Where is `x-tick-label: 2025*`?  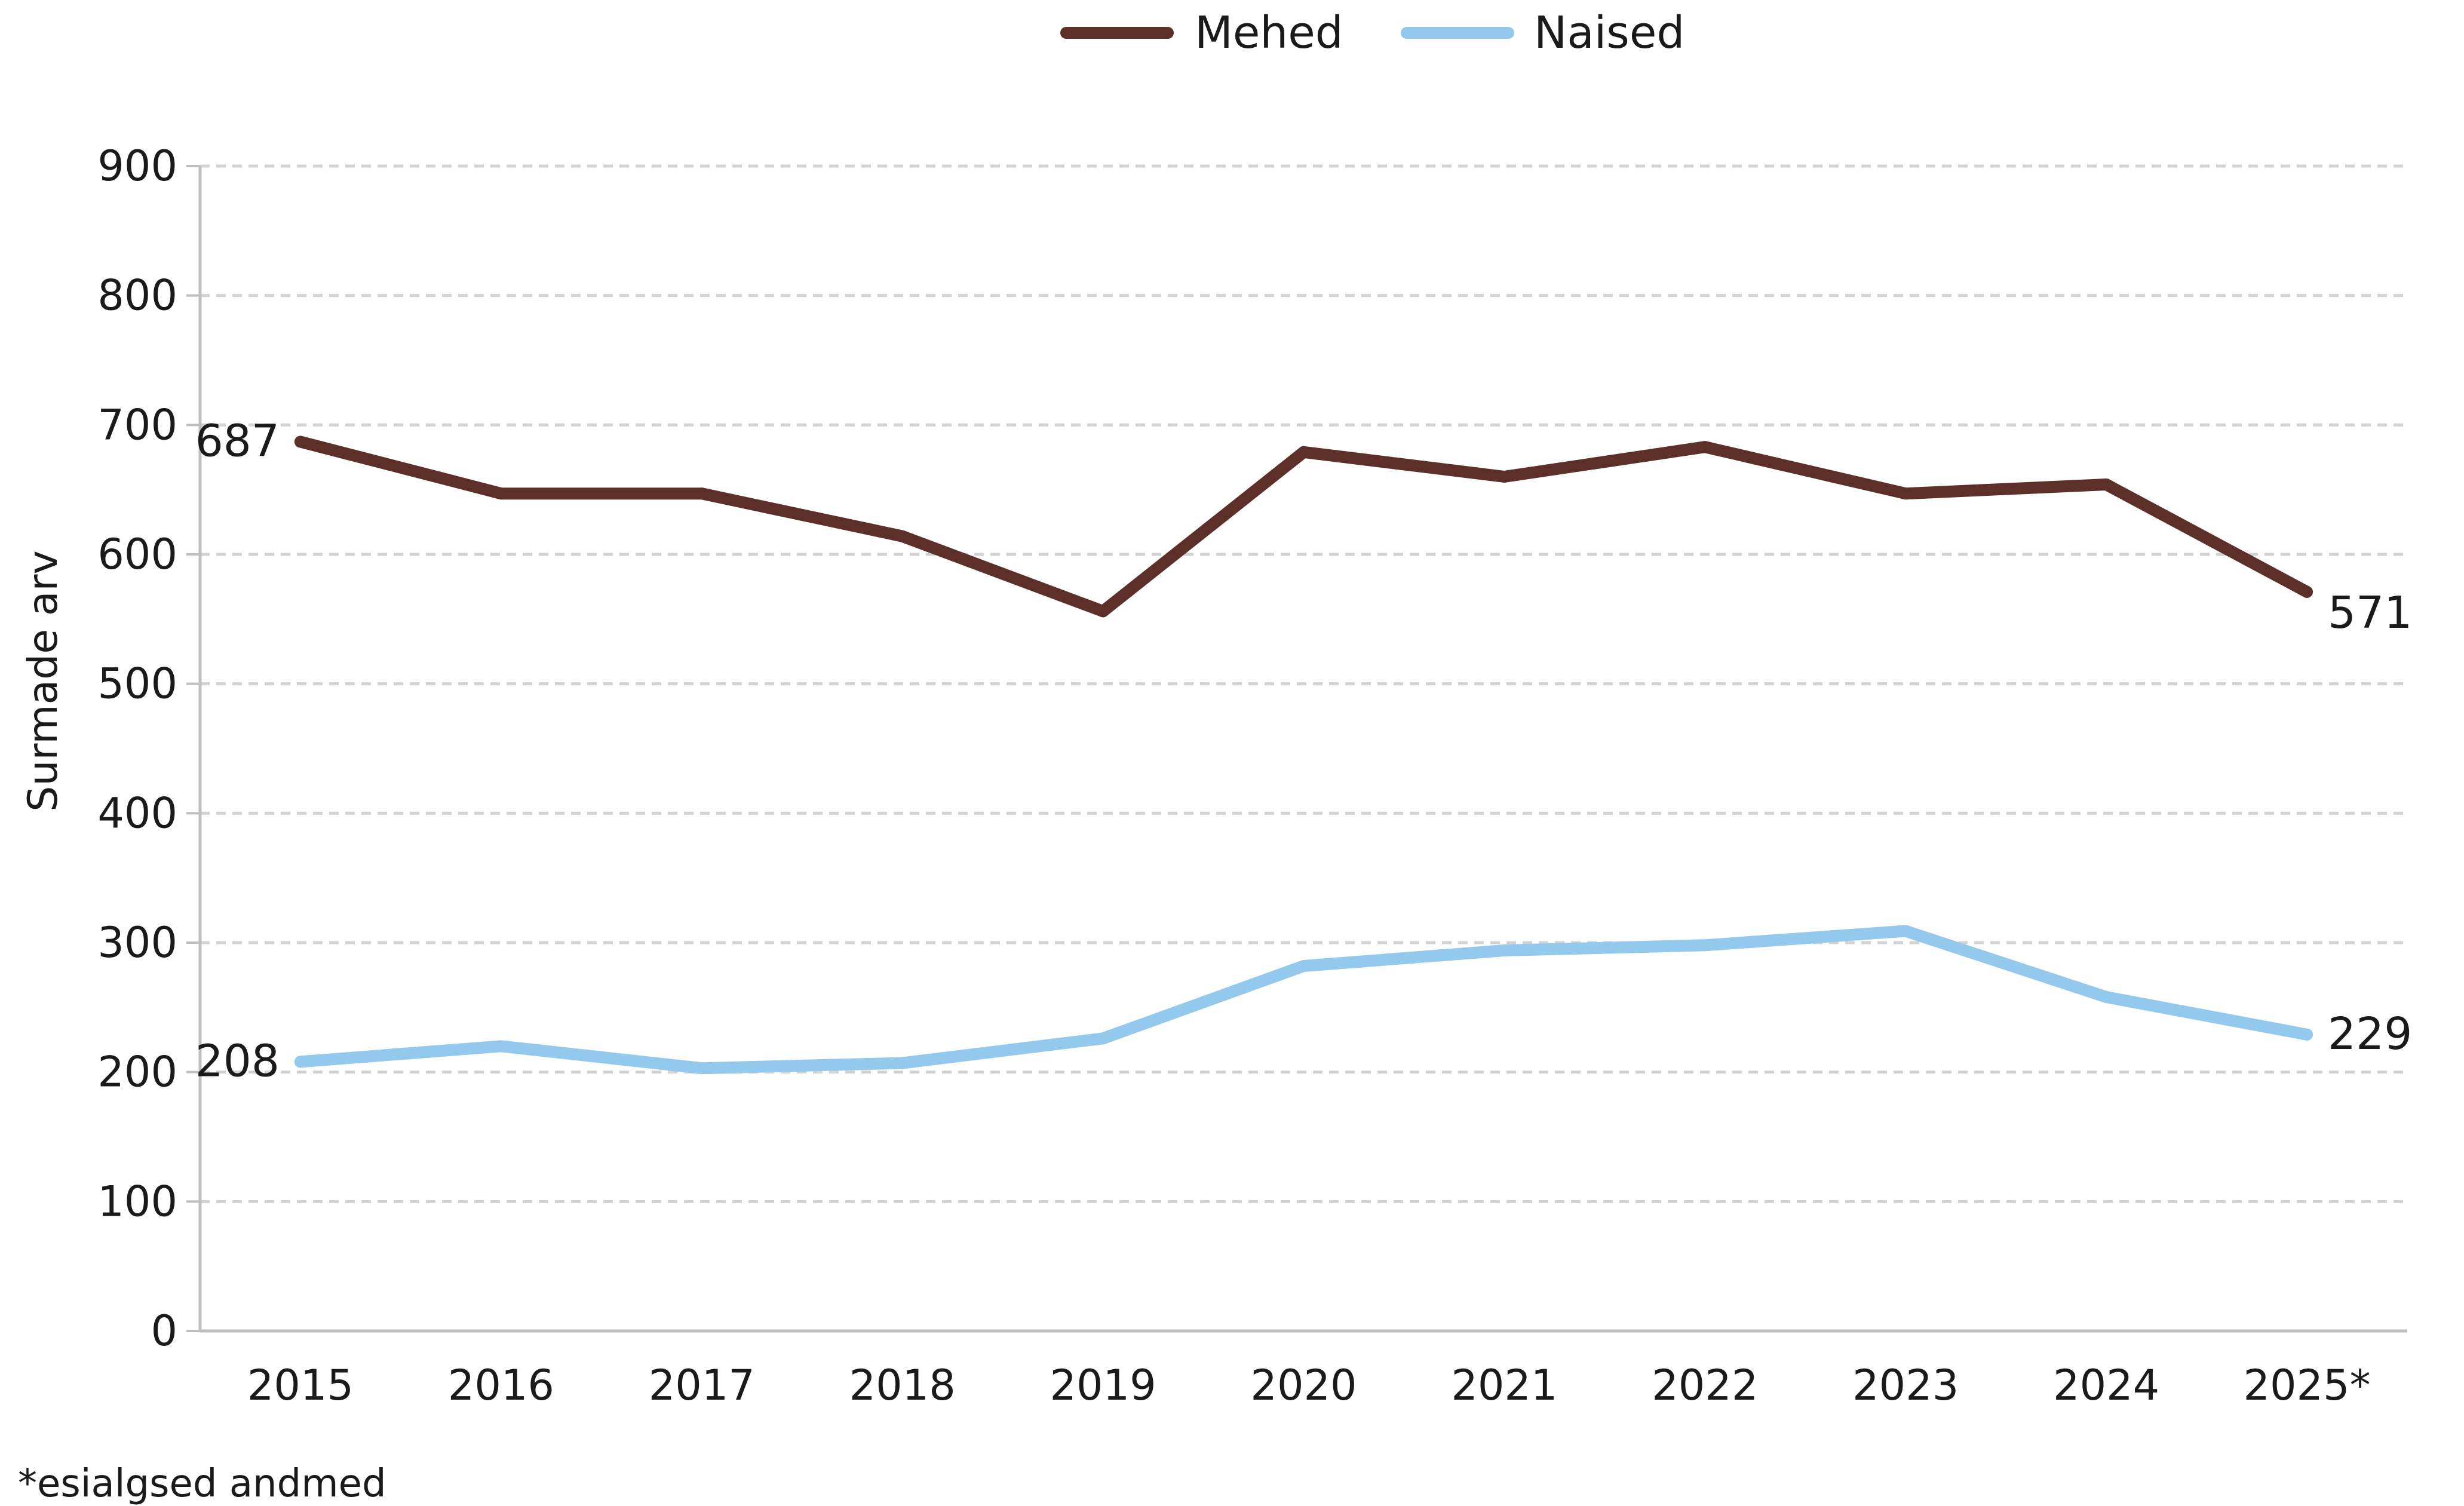 x-tick-label: 2025* is located at coordinates (2306, 1386).